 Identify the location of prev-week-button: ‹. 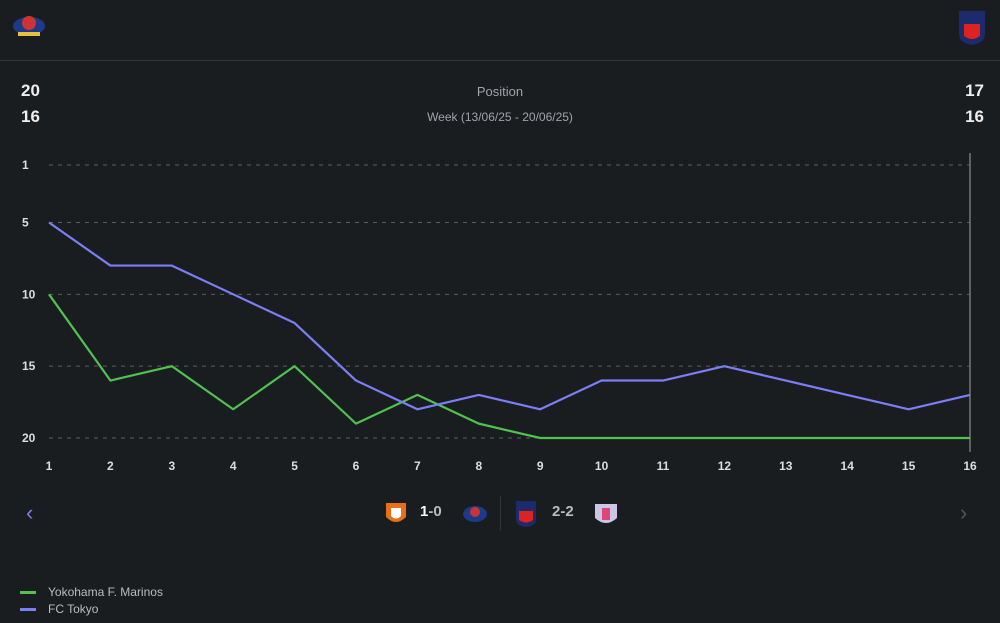
(30, 512).